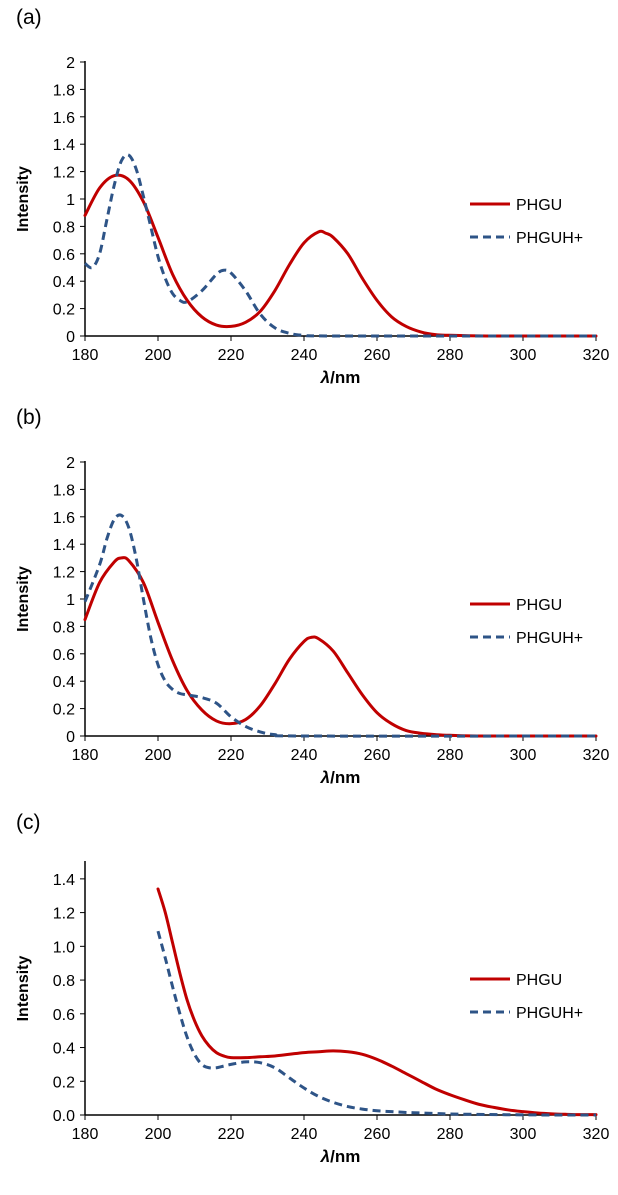 The height and width of the screenshot is (1195, 618). I want to click on panel-label-b: (b), so click(29, 417).